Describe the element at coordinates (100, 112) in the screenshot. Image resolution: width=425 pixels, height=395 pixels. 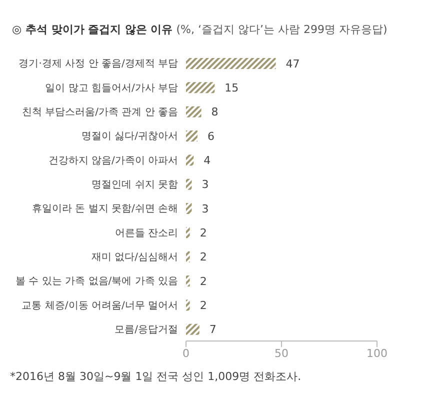
I see `y-tick-label: 친척 부담스러움/가족 관계 안 좋음` at that location.